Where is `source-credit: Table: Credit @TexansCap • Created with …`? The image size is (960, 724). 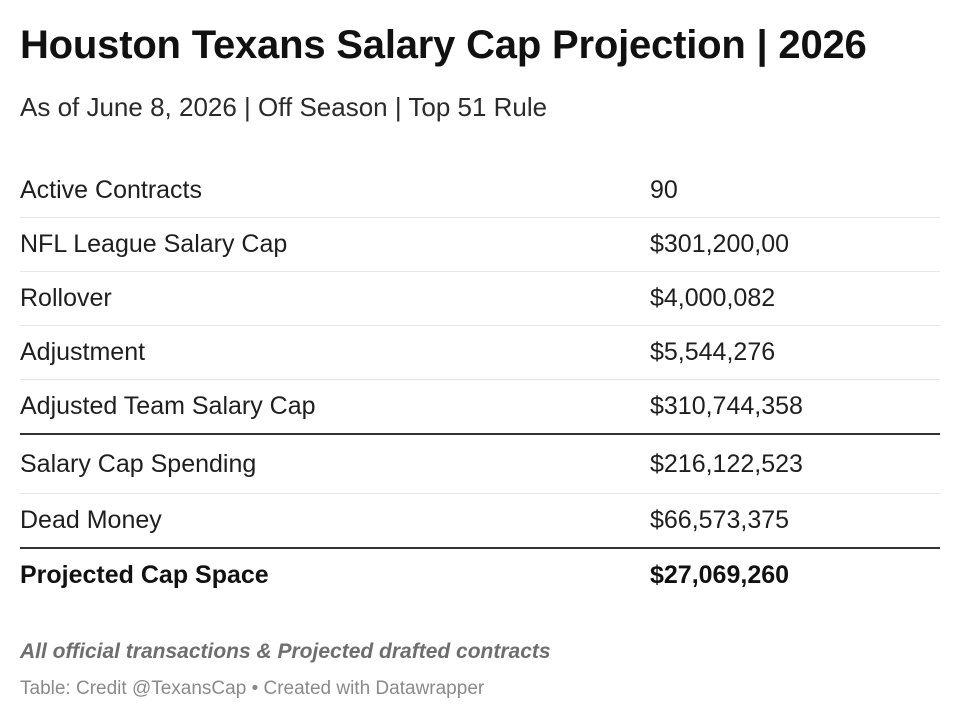 source-credit: Table: Credit @TexansCap • Created with … is located at coordinates (252, 688).